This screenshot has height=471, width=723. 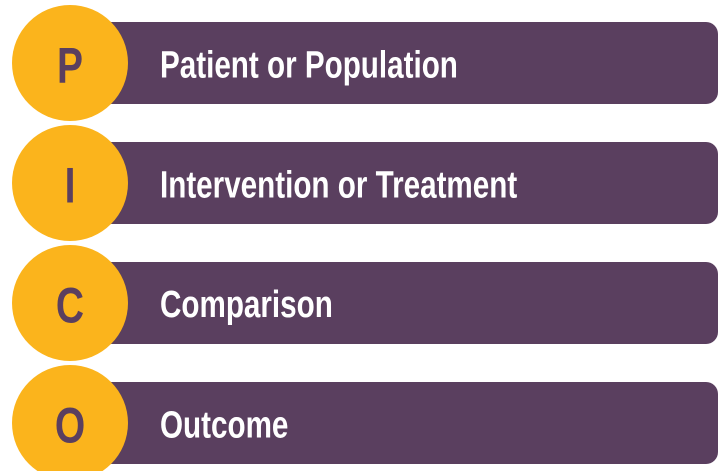 What do you see at coordinates (70, 425) in the screenshot?
I see `letter: O` at bounding box center [70, 425].